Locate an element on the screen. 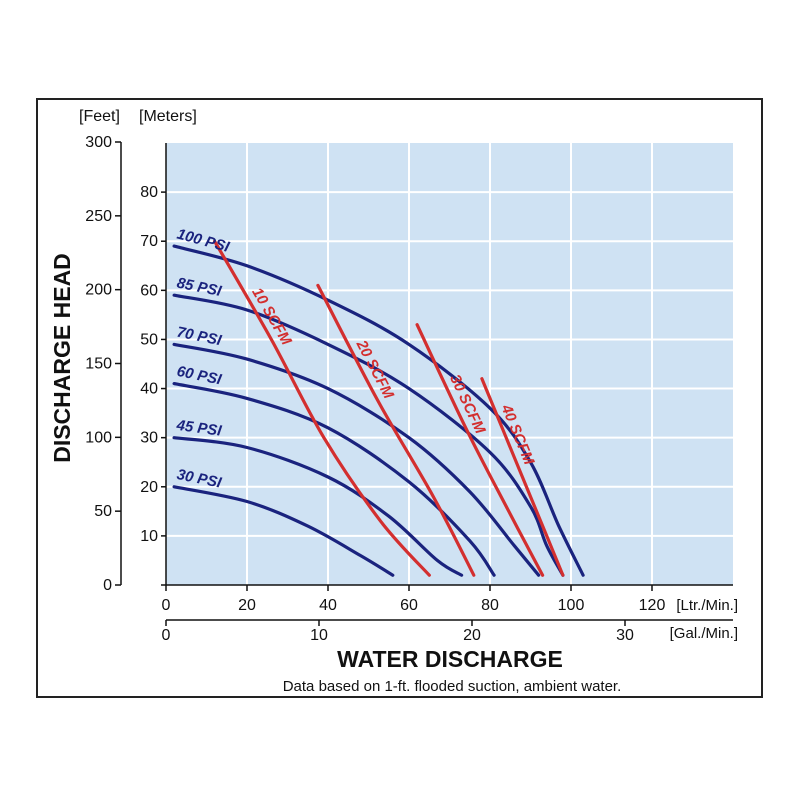 This screenshot has width=800, height=800. feet-tick-label: 150 is located at coordinates (98, 364).